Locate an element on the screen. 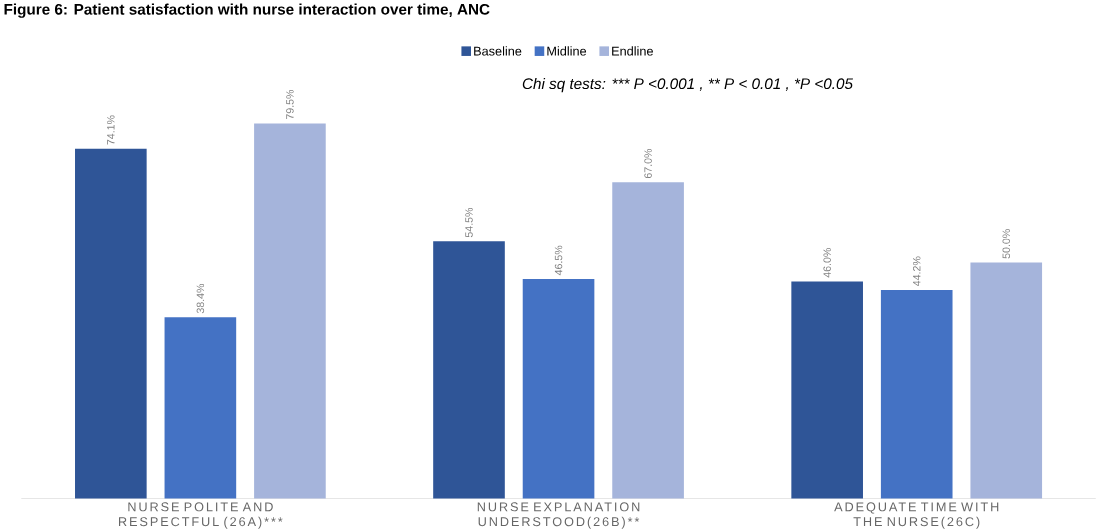  legend-label: Midline is located at coordinates (567, 51).